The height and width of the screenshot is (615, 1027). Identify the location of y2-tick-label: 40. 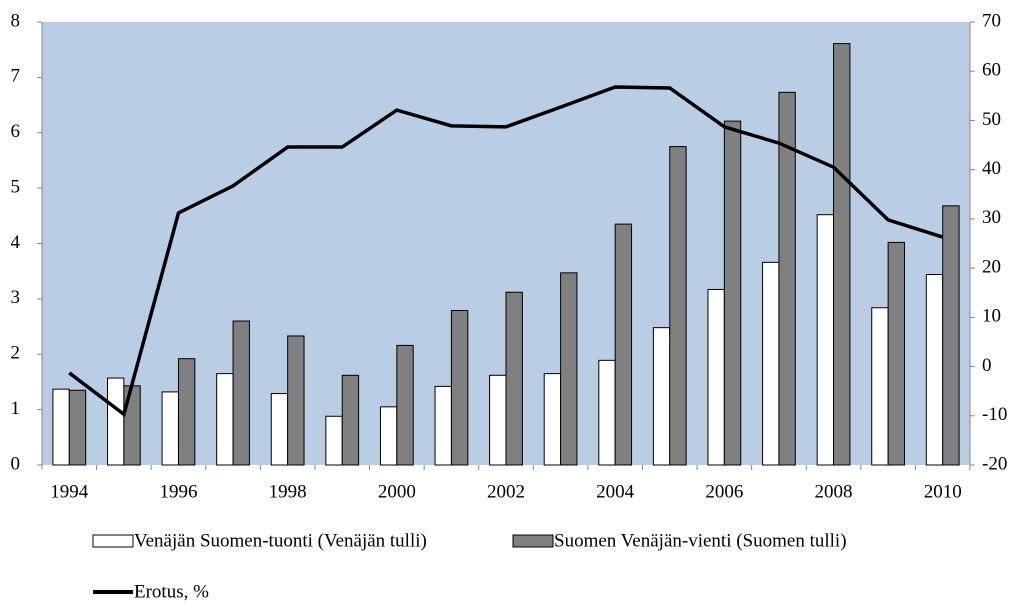
(991, 168).